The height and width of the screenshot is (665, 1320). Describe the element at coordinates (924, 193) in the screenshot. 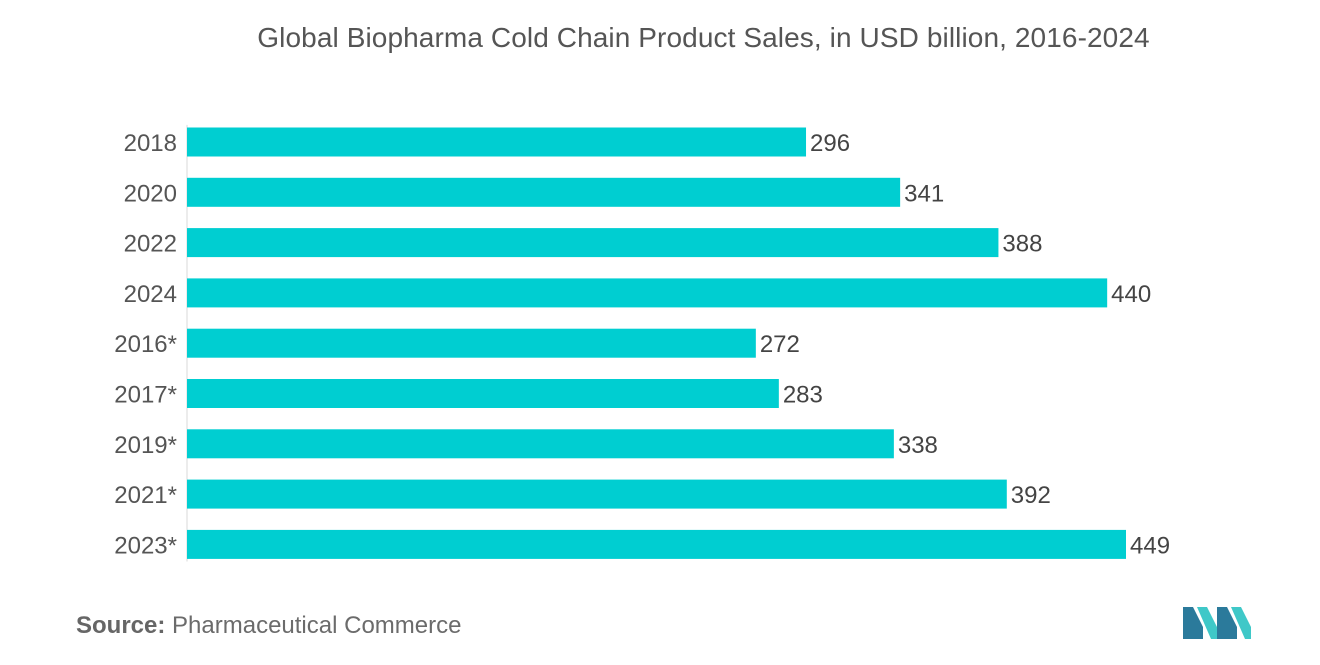

I see `data-label: 341` at that location.